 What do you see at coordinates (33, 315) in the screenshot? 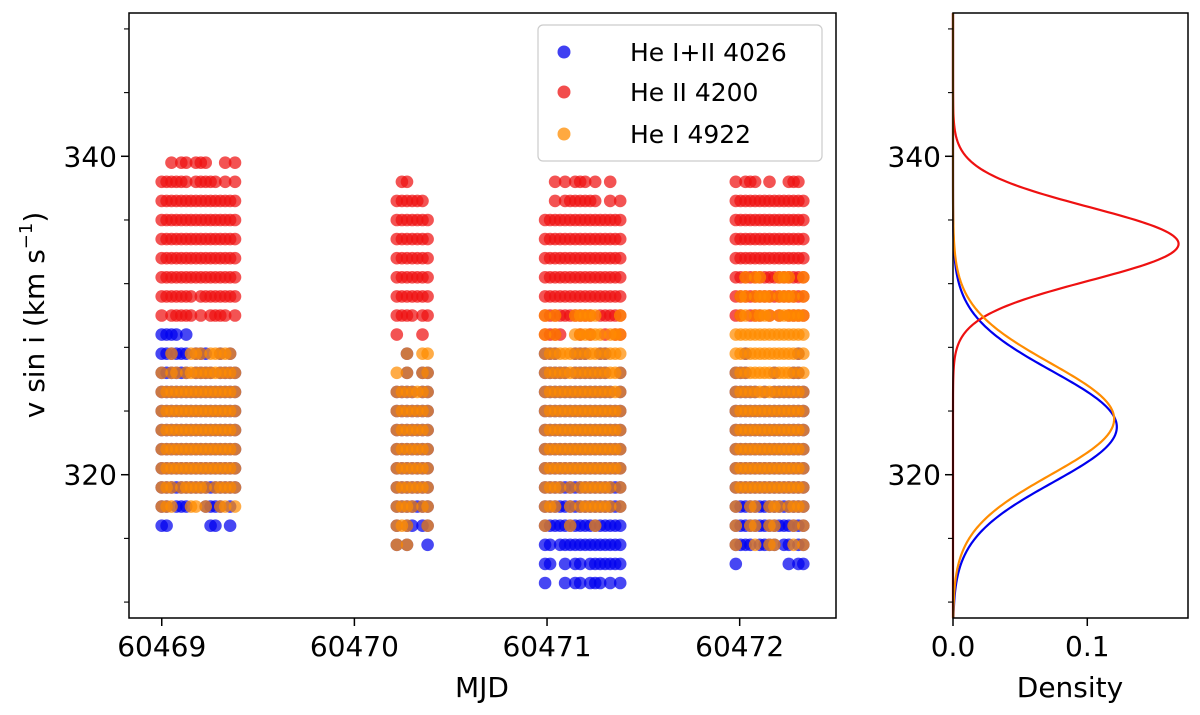
I see `scatter-y-axis-label: v sin i (km s−1)` at bounding box center [33, 315].